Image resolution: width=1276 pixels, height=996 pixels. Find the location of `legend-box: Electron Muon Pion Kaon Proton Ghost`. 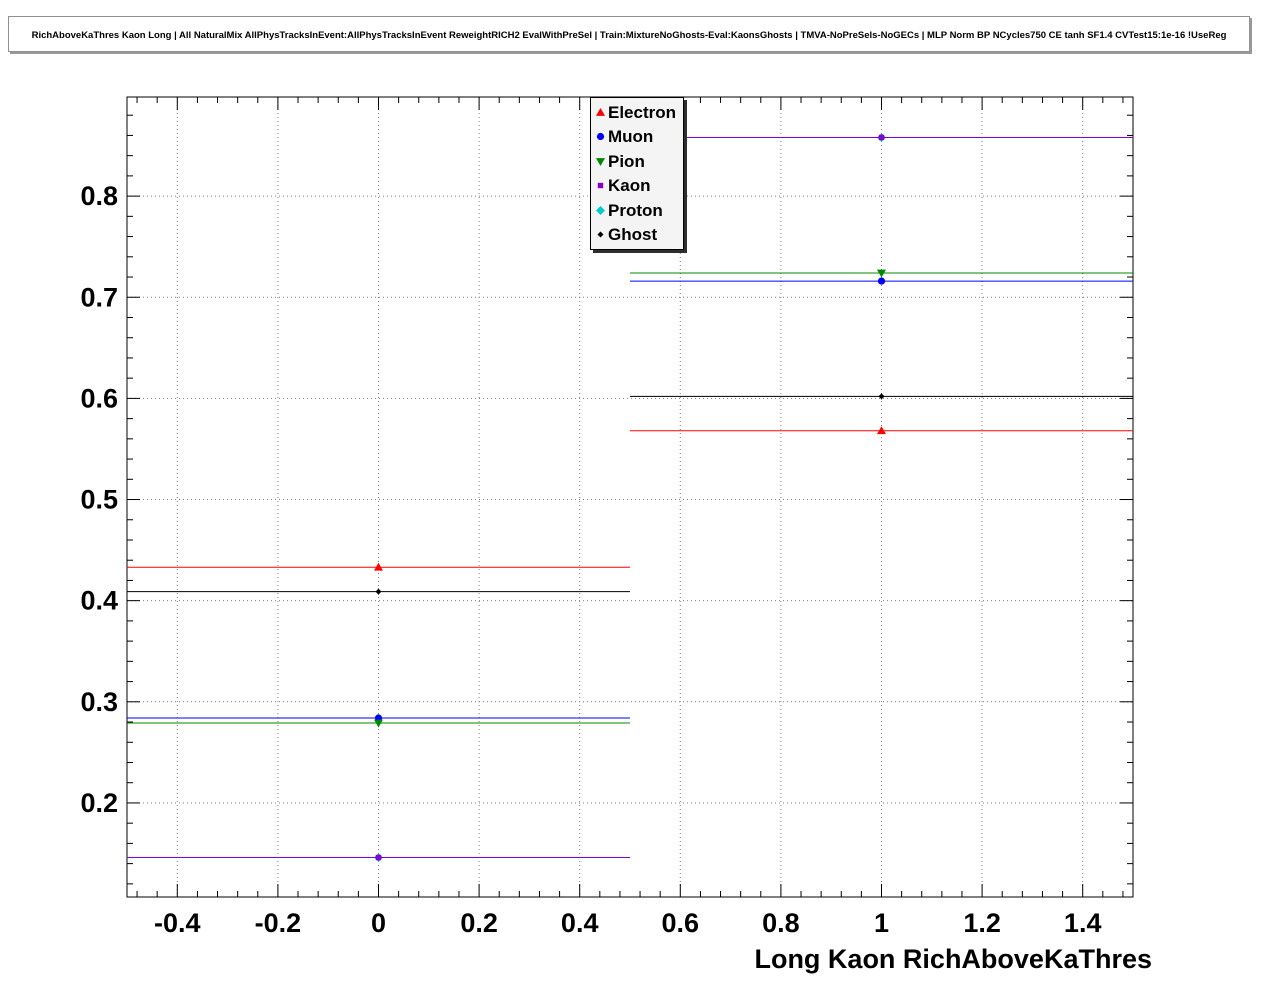

legend-box: Electron Muon Pion Kaon Proton Ghost is located at coordinates (637, 173).